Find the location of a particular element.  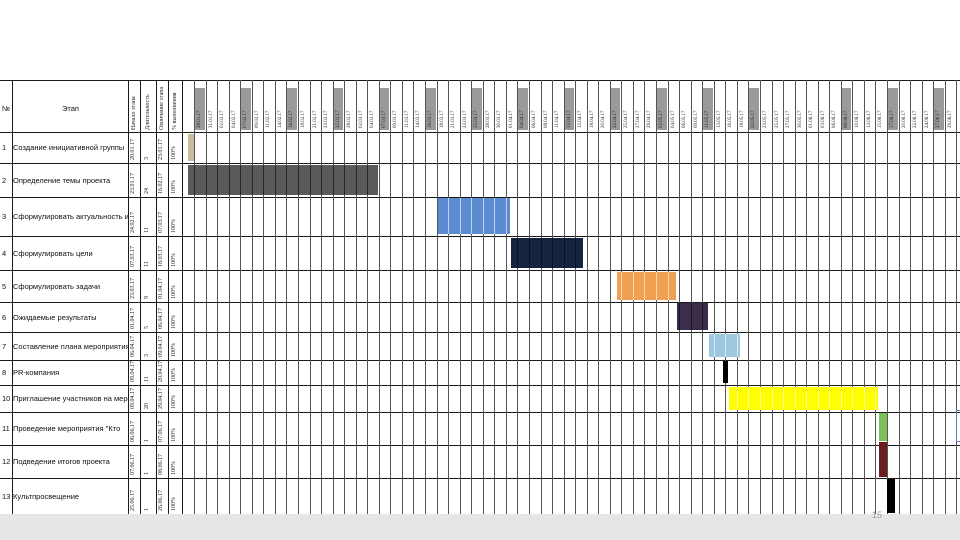

row-end: 18.03.17 is located at coordinates (161, 256).